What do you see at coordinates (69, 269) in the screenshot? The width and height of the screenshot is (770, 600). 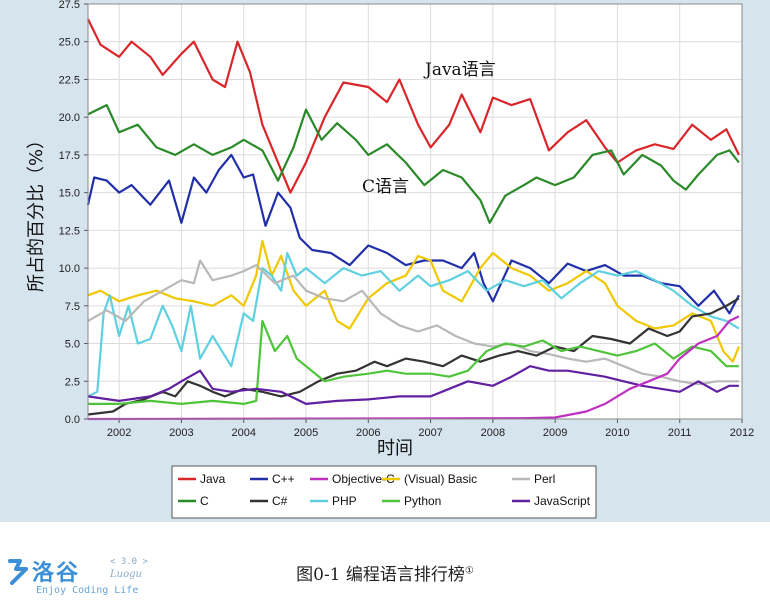 I see `y-tick-label: 10.0` at bounding box center [69, 269].